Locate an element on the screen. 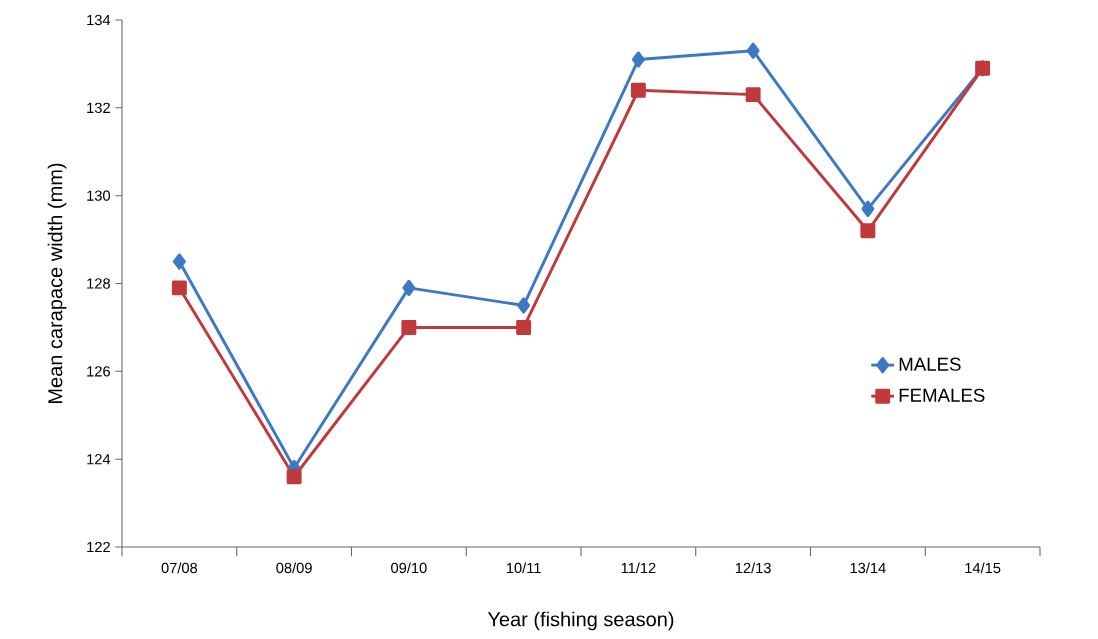 Image resolution: width=1098 pixels, height=639 pixels. legend-label: FEMALES is located at coordinates (942, 395).